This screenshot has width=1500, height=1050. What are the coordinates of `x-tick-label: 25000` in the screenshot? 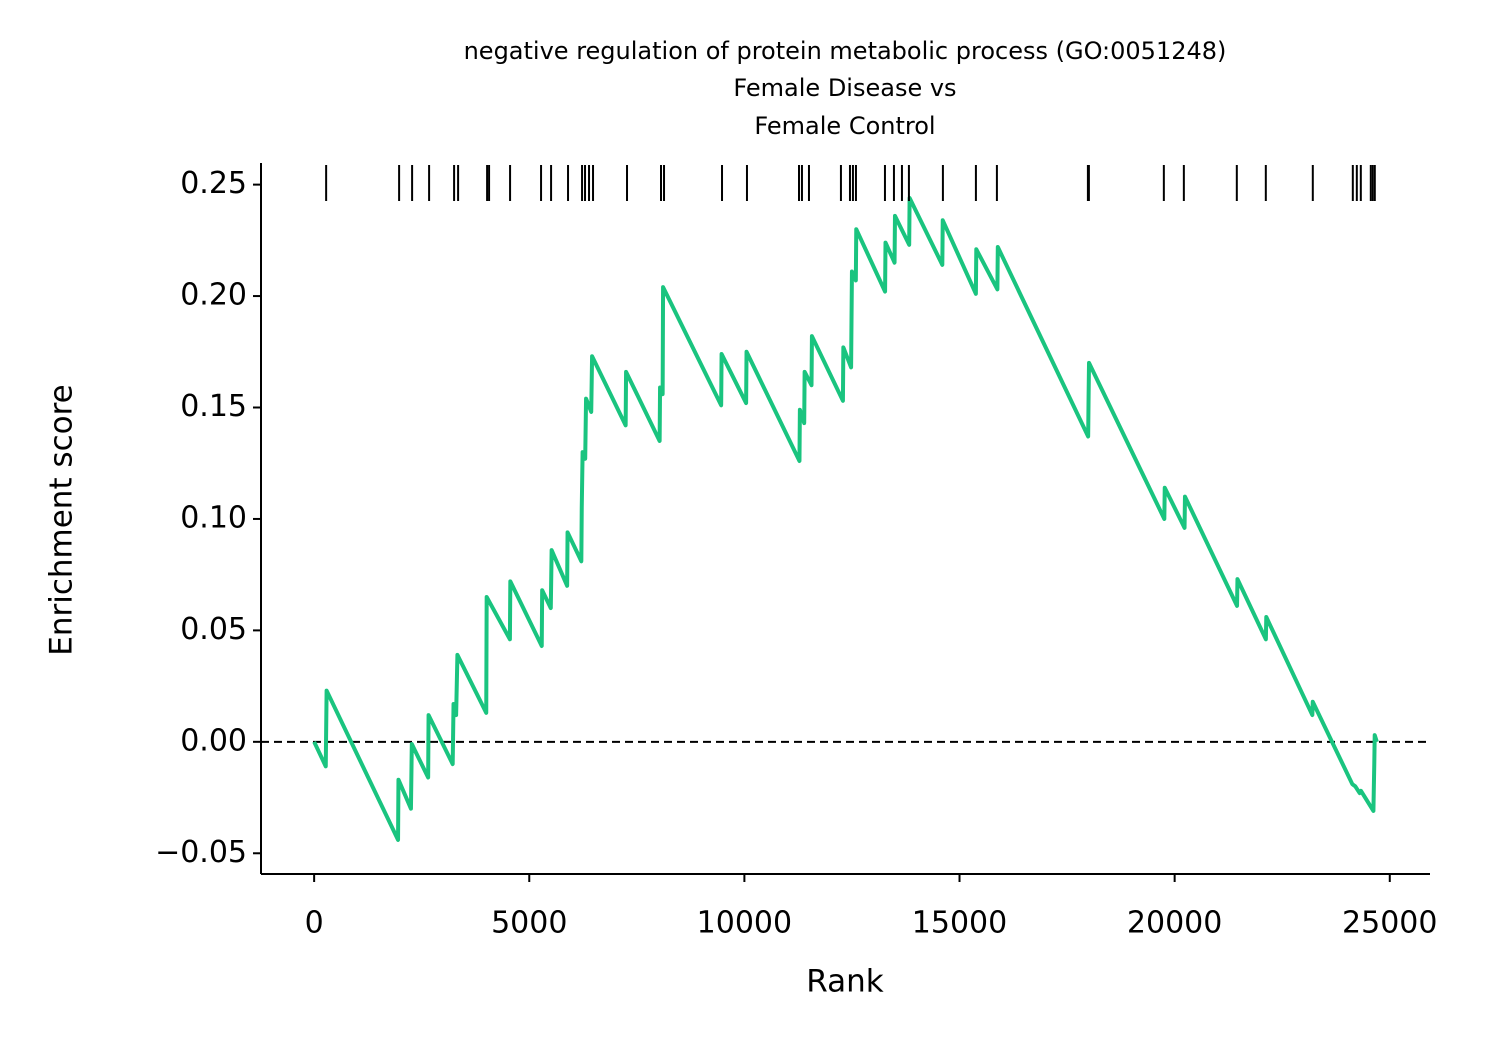 It's located at (1389, 923).